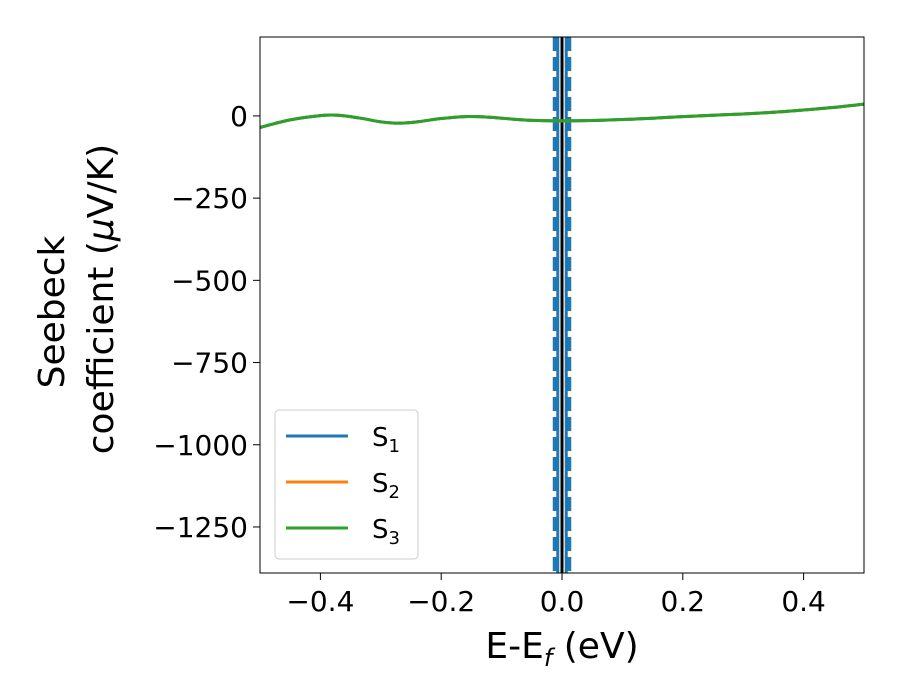 Image resolution: width=900 pixels, height=700 pixels. What do you see at coordinates (803, 601) in the screenshot?
I see `x-tick-label: 0.4` at bounding box center [803, 601].